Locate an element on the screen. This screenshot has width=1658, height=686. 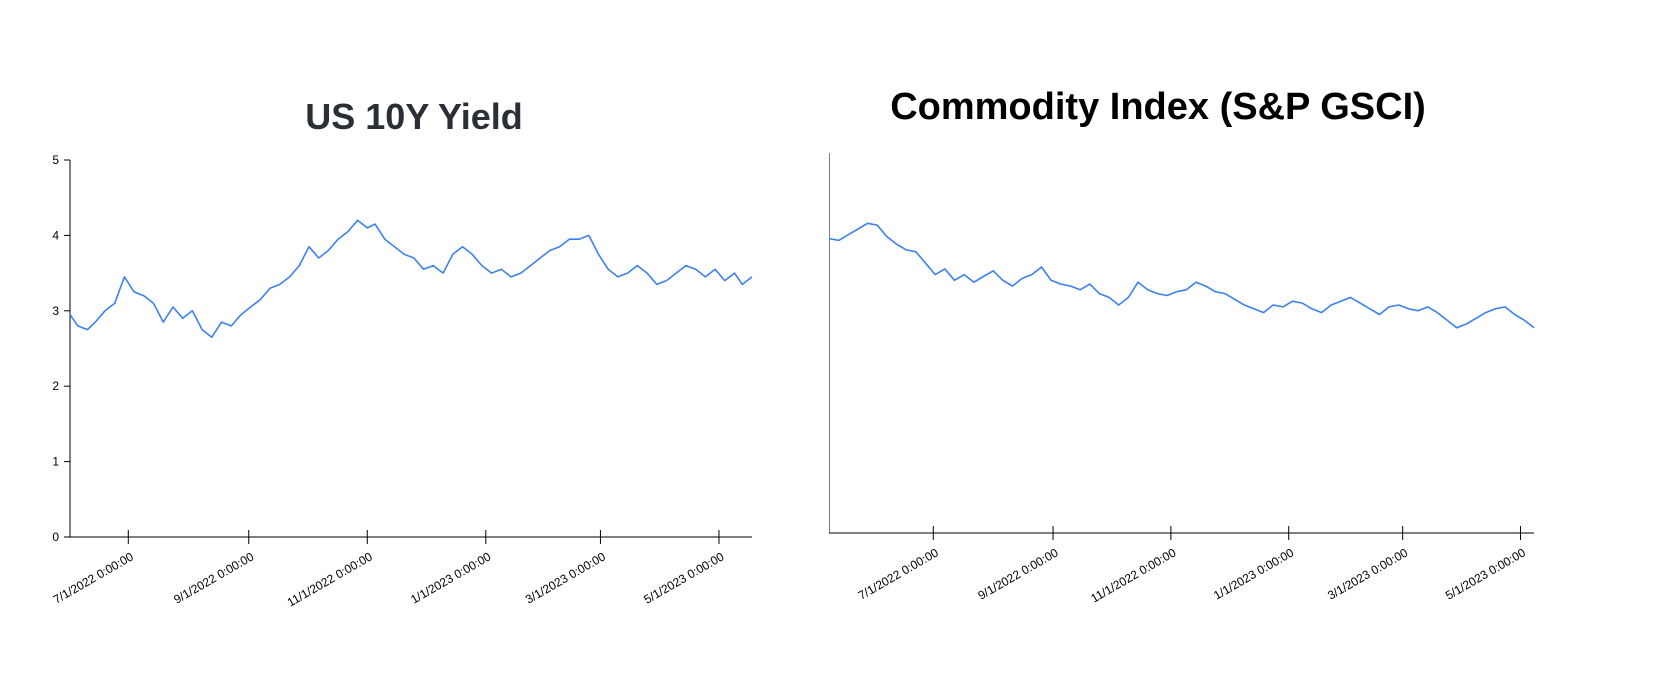
y-tick-label: 3 is located at coordinates (55, 311).